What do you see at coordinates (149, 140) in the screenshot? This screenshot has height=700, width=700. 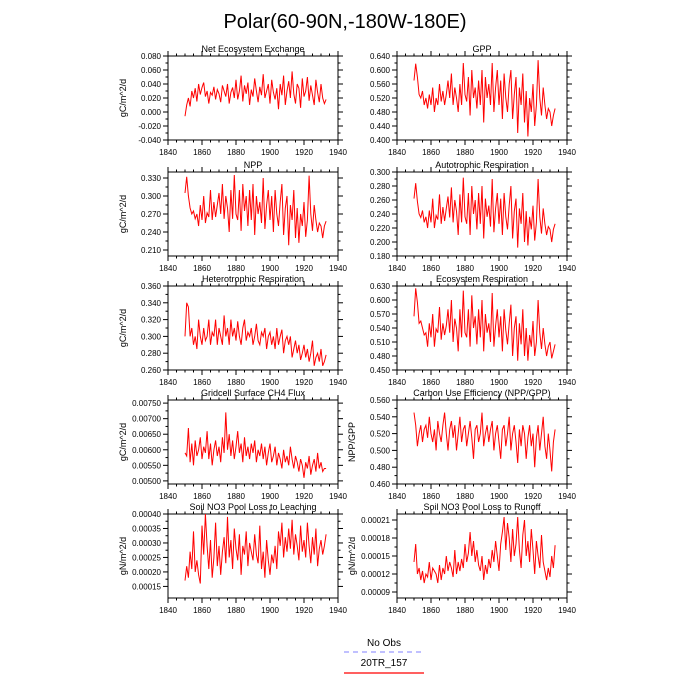 I see `y-tick-label: -0.040` at bounding box center [149, 140].